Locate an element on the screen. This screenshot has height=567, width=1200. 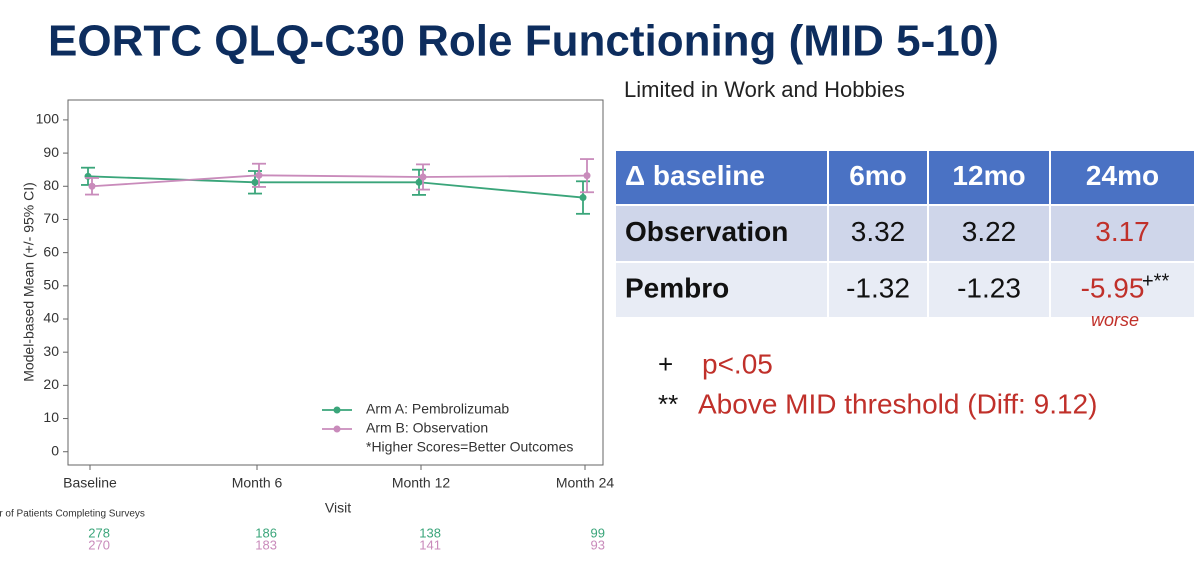
note-symbol: ** is located at coordinates (668, 404).